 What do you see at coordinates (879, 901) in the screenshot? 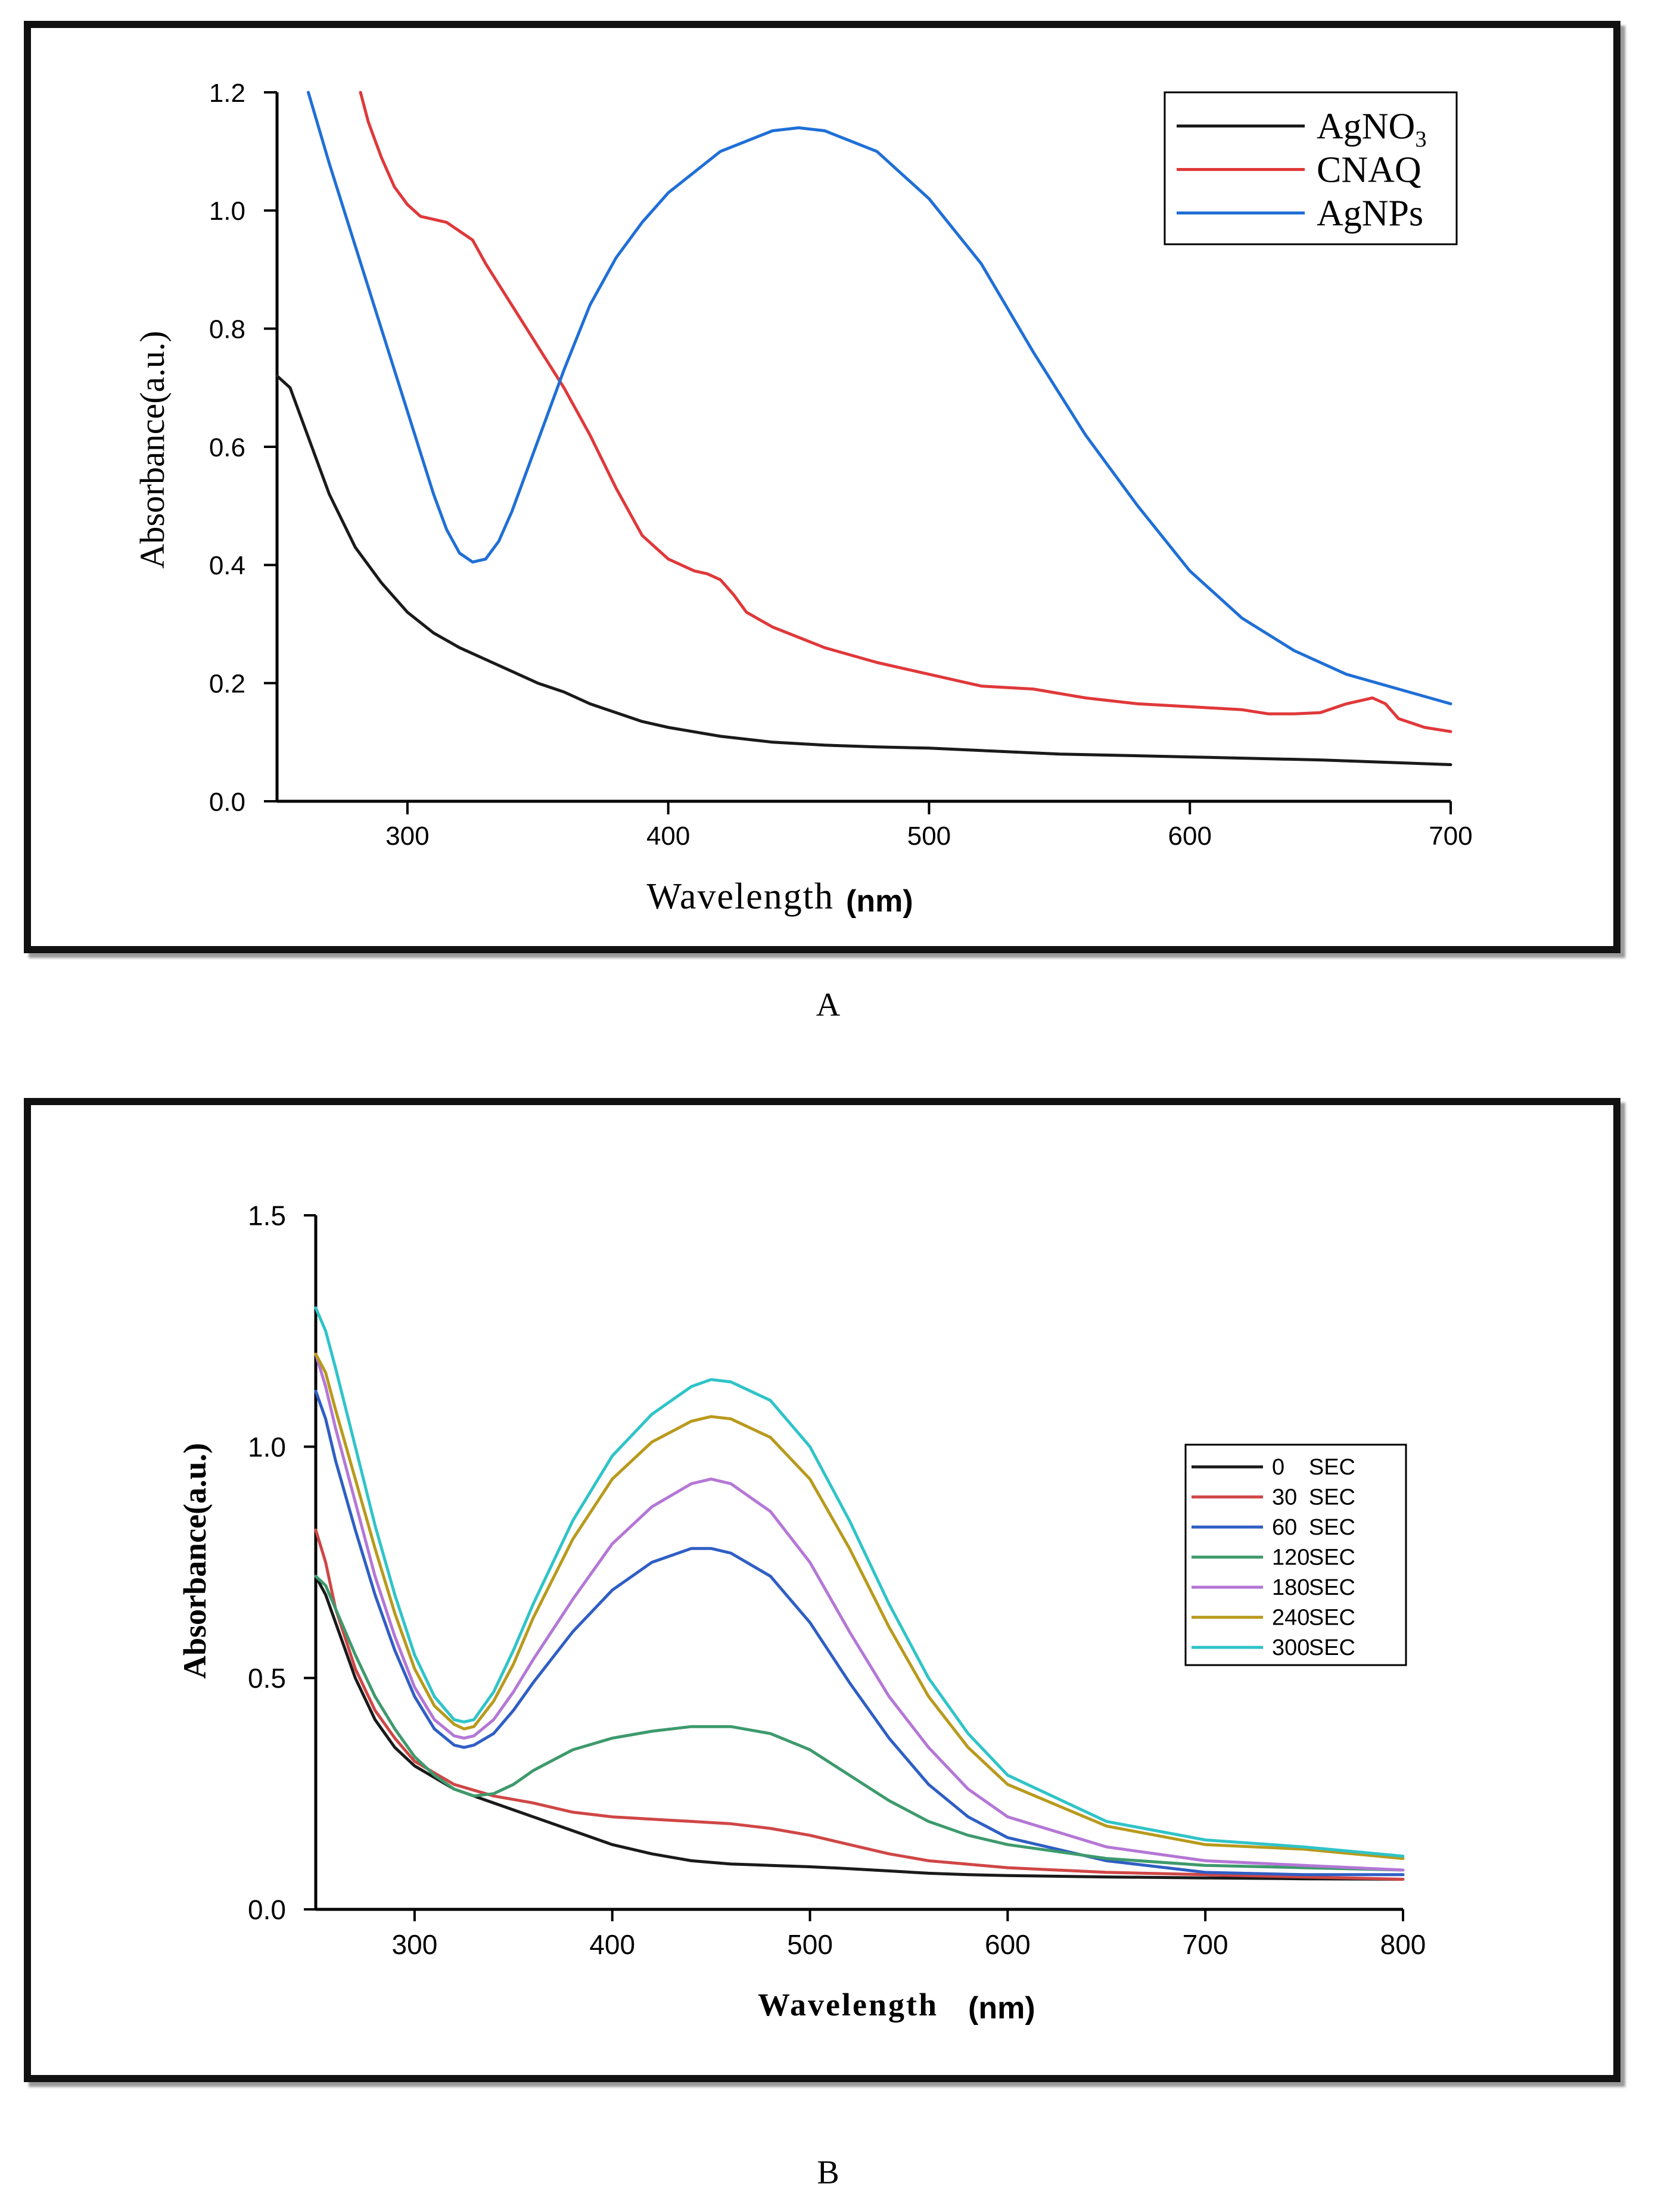
I see `chart-a-x-axis-unit: (nm)` at bounding box center [879, 901].